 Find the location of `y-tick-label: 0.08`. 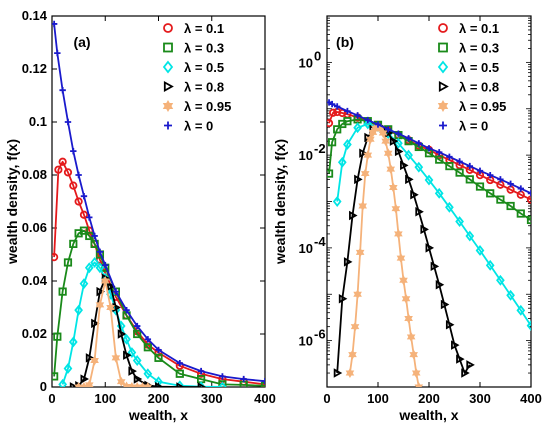

y-tick-label: 0.08 is located at coordinates (34, 174).